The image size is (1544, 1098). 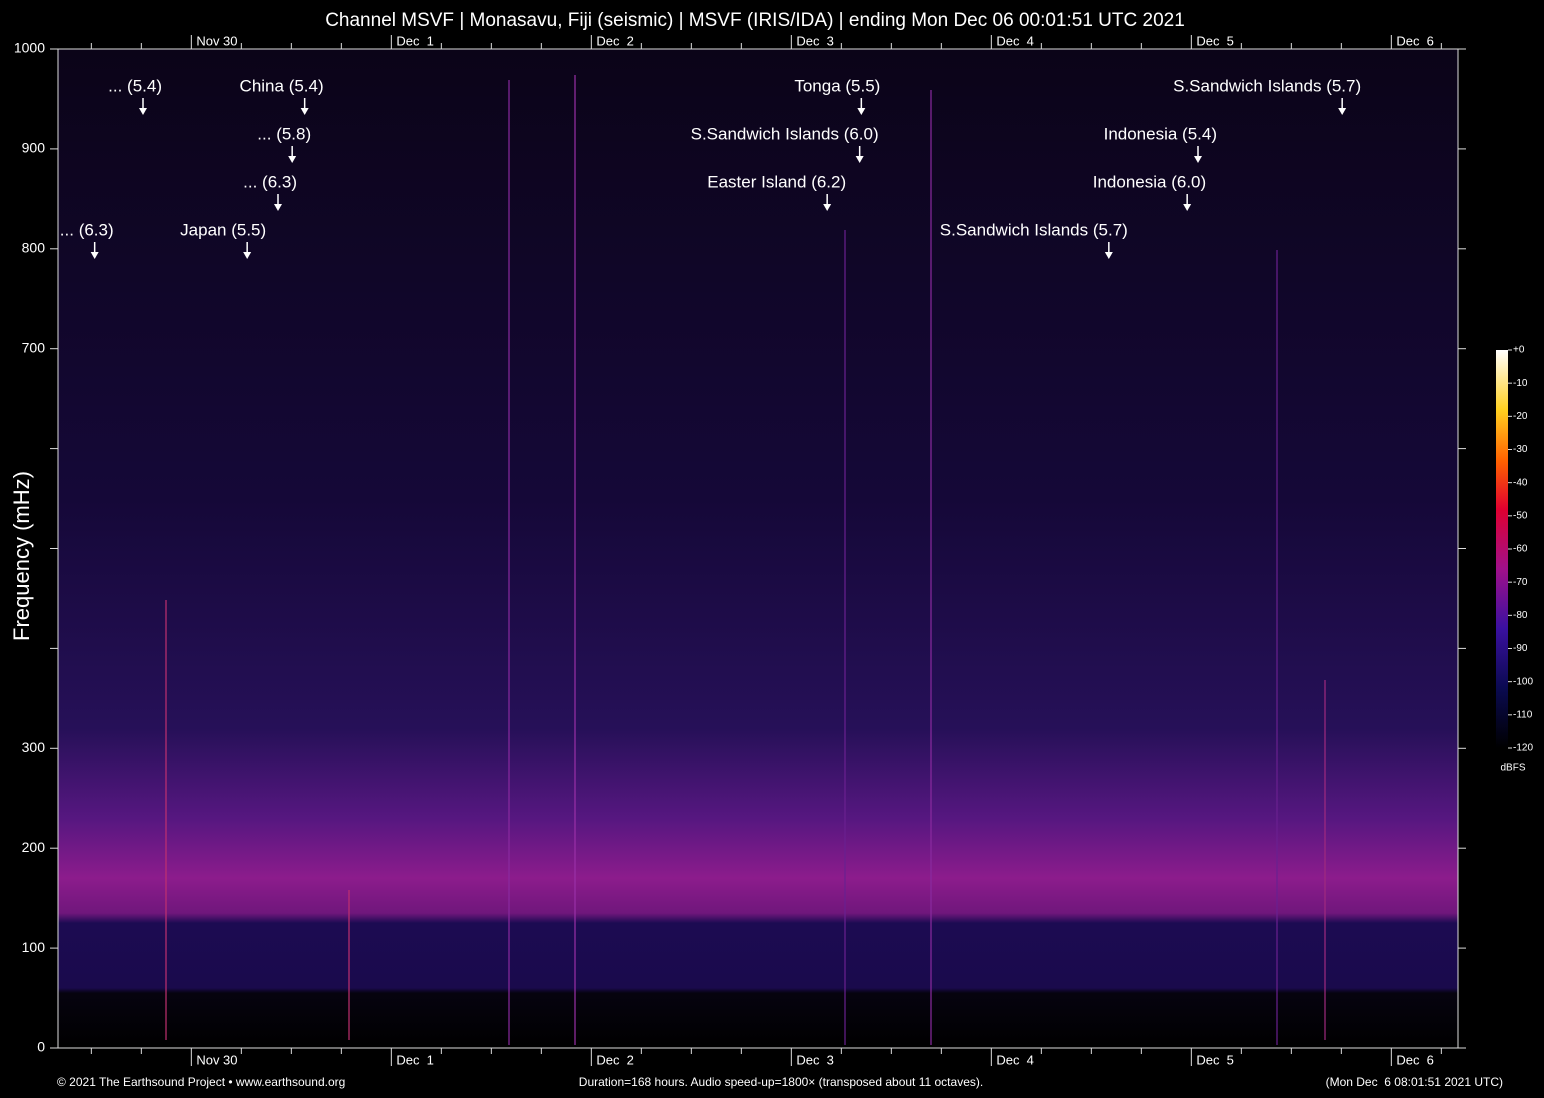 What do you see at coordinates (1415, 1059) in the screenshot?
I see `x-tick-label: Dec 6` at bounding box center [1415, 1059].